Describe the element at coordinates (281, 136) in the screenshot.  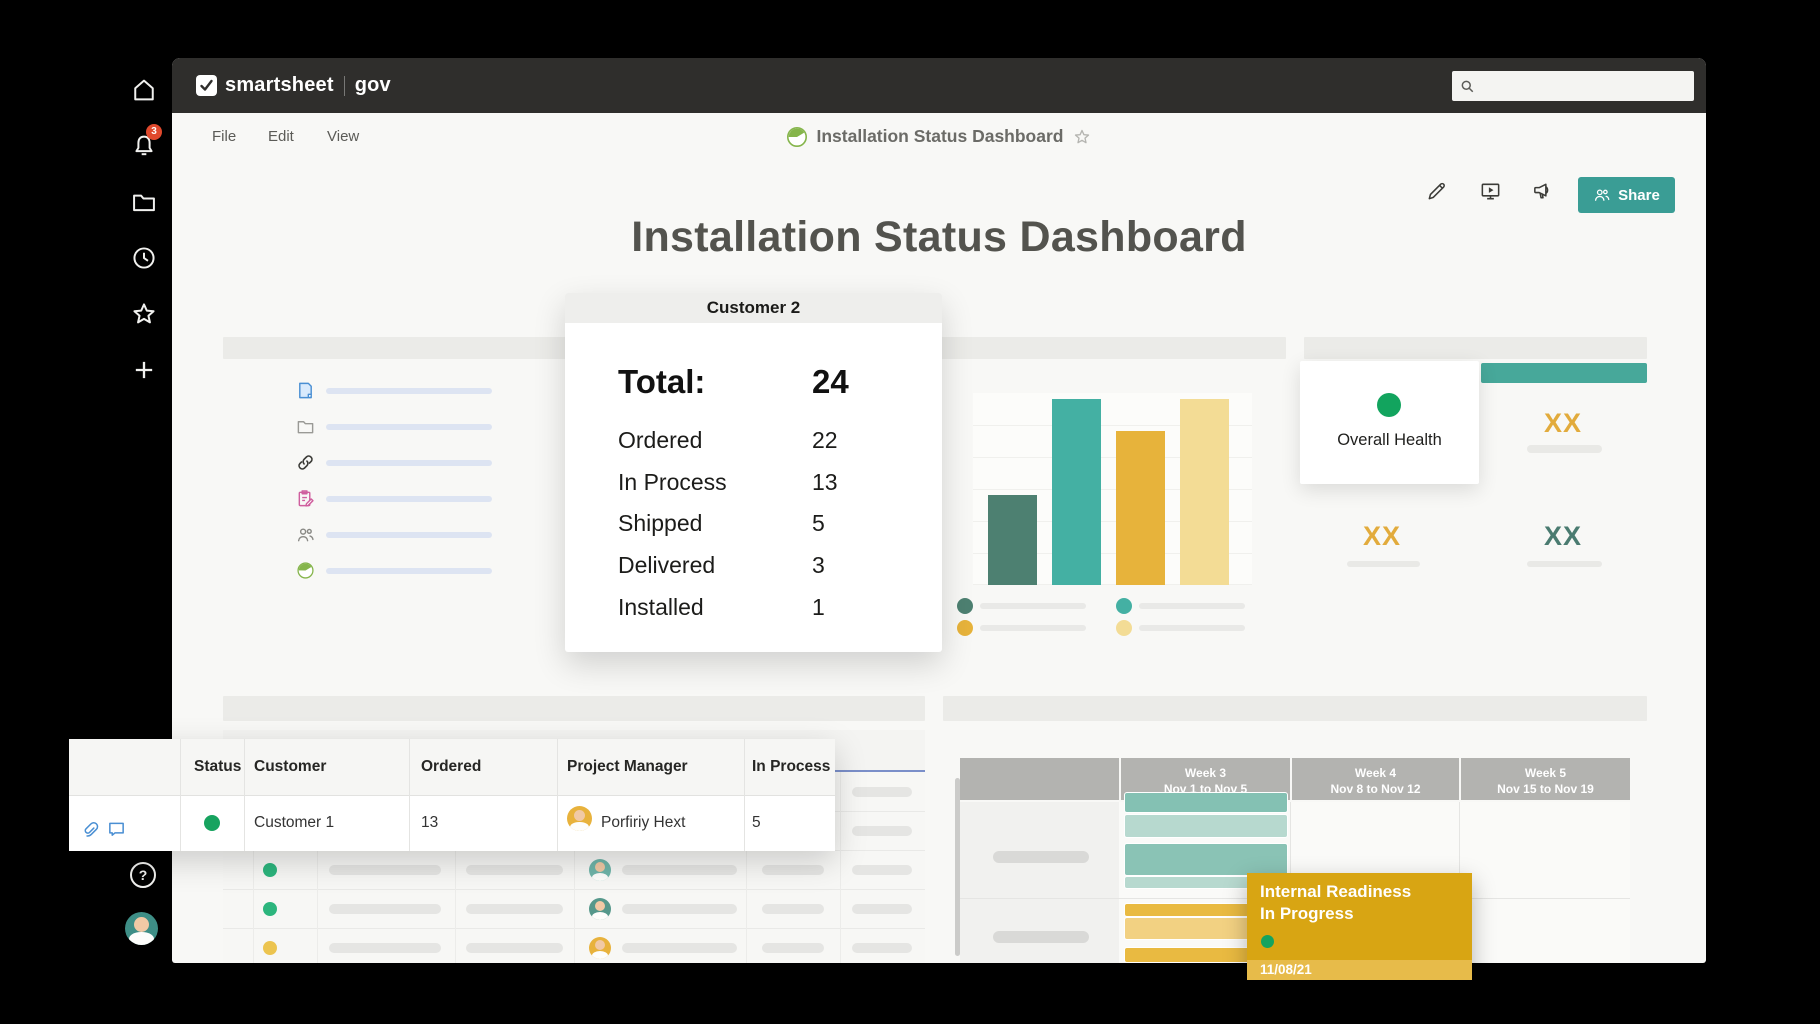
I see `menu-edit: Edit` at that location.